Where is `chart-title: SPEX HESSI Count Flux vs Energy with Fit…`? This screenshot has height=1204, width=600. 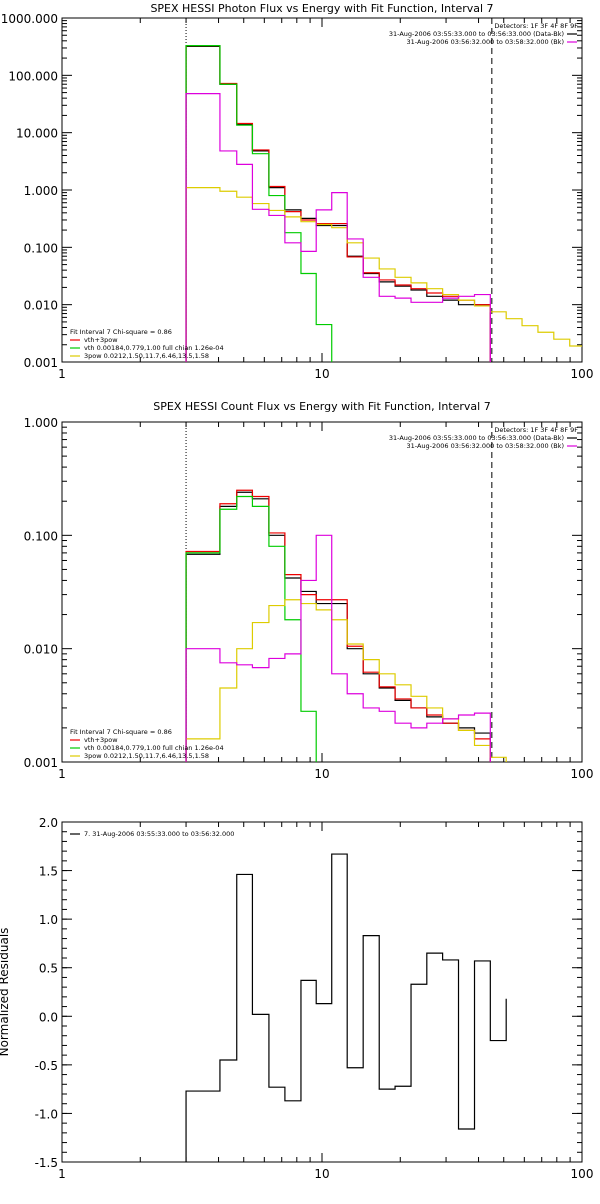 chart-title: SPEX HESSI Count Flux vs Energy with Fit… is located at coordinates (321, 406).